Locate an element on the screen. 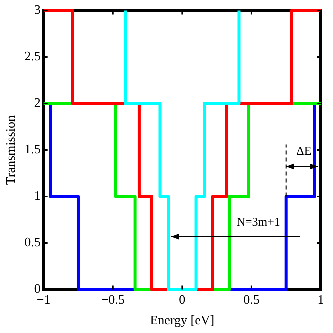  annotation: N=3m+1 is located at coordinates (258, 221).